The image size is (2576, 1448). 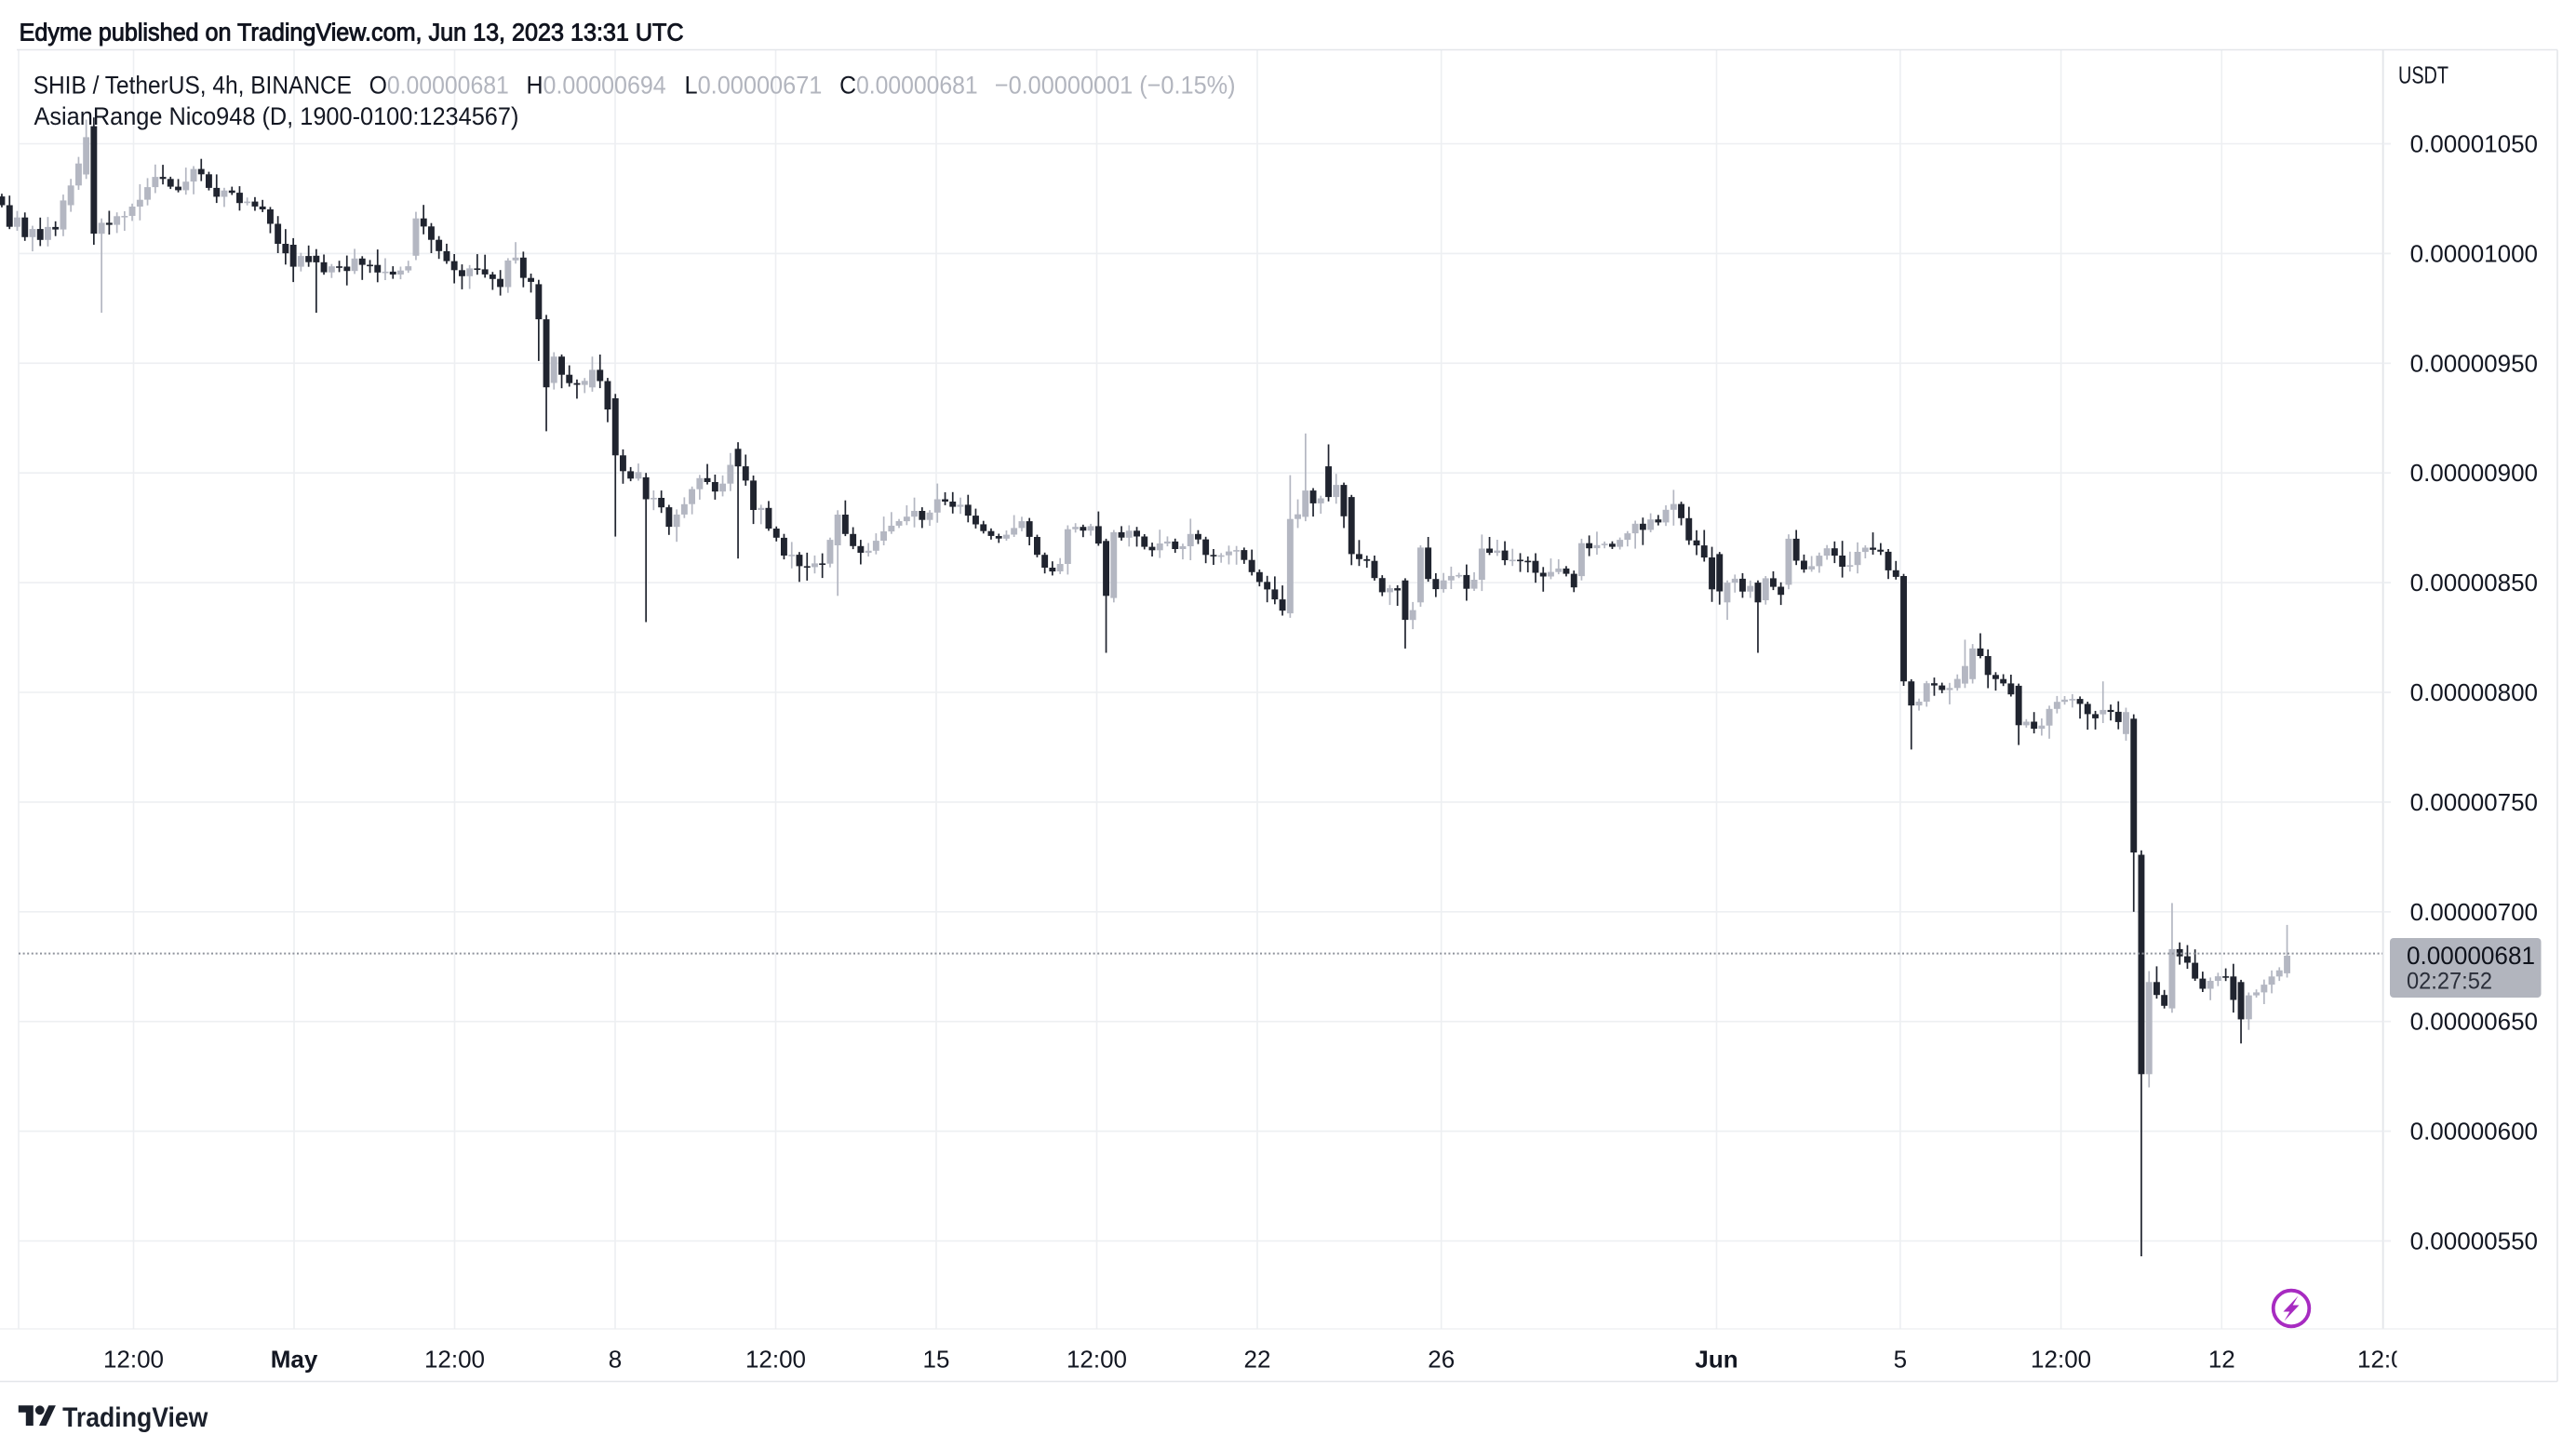 What do you see at coordinates (1115, 86) in the screenshot?
I see `svg-text: −0.00000001 (−0.15%)` at bounding box center [1115, 86].